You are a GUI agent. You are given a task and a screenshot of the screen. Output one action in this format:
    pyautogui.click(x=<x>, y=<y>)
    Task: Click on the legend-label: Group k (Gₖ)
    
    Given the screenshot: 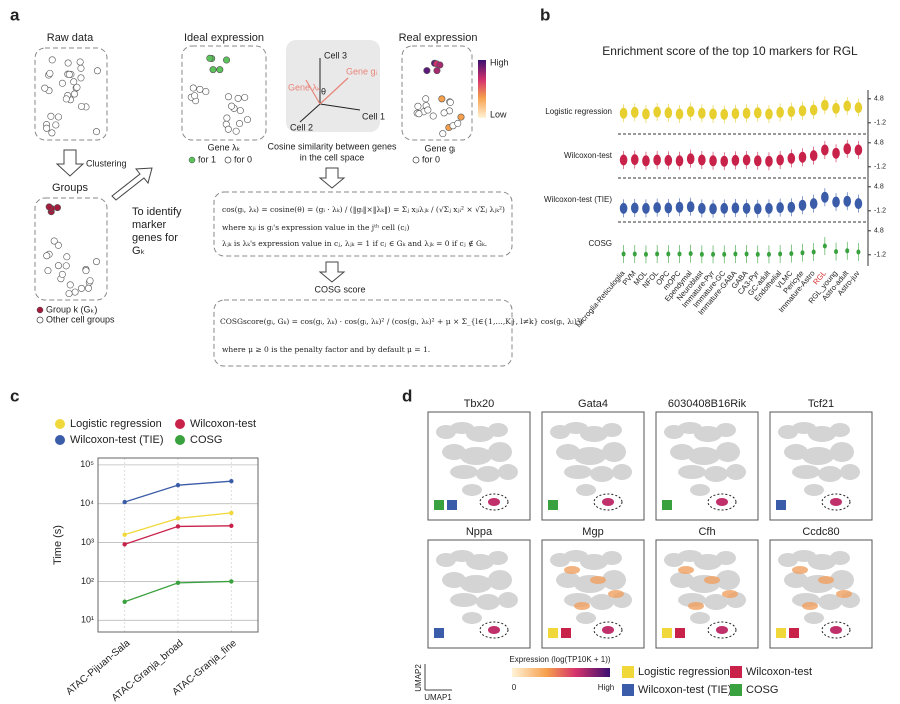 What is the action you would take?
    pyautogui.click(x=71, y=309)
    